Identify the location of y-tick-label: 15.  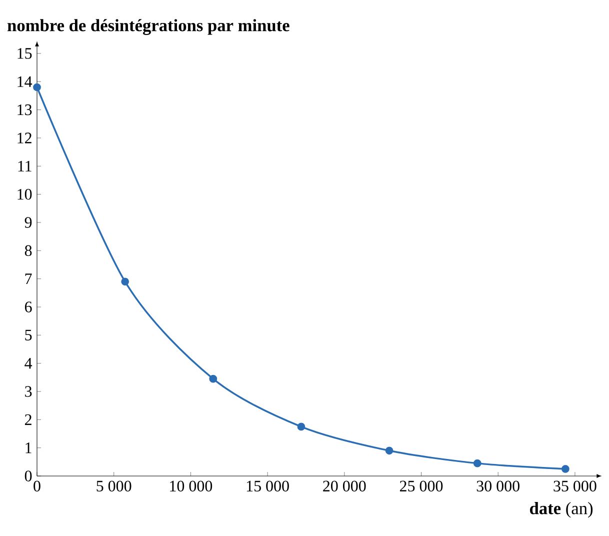
(25, 53).